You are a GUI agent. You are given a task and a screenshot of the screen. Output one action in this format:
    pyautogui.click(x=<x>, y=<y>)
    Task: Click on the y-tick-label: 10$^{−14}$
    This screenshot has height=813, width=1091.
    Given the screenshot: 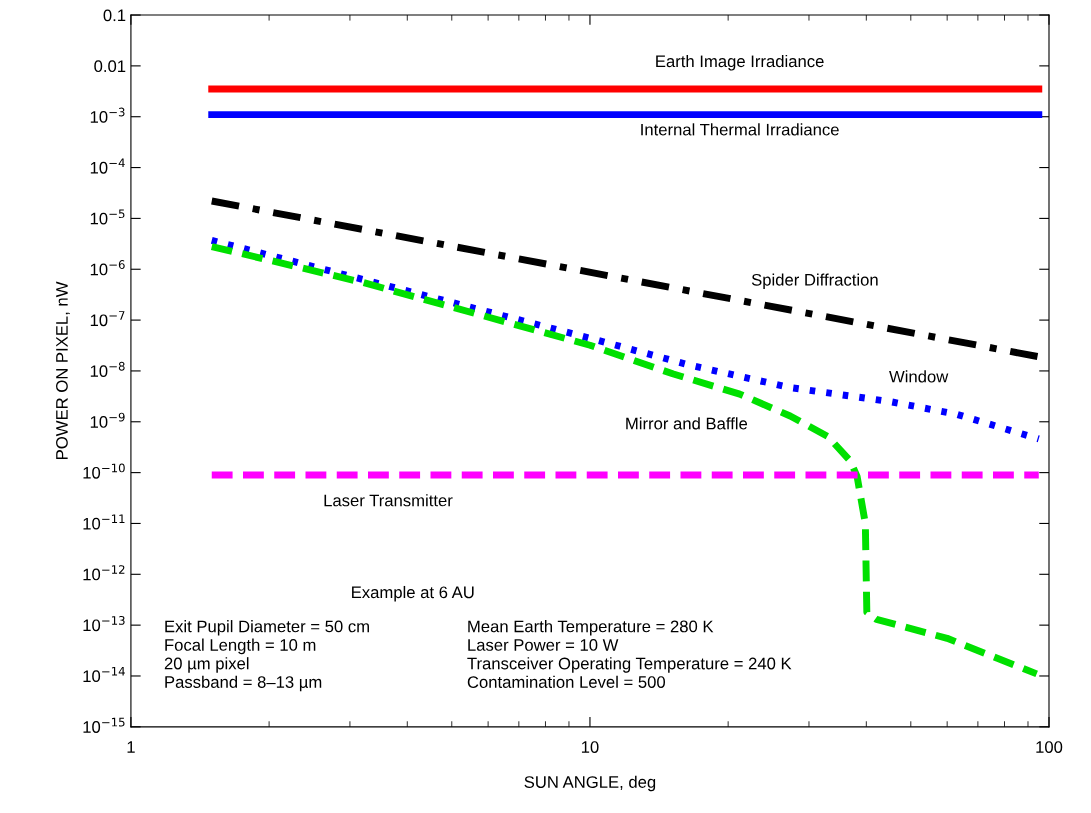 What is the action you would take?
    pyautogui.click(x=104, y=675)
    